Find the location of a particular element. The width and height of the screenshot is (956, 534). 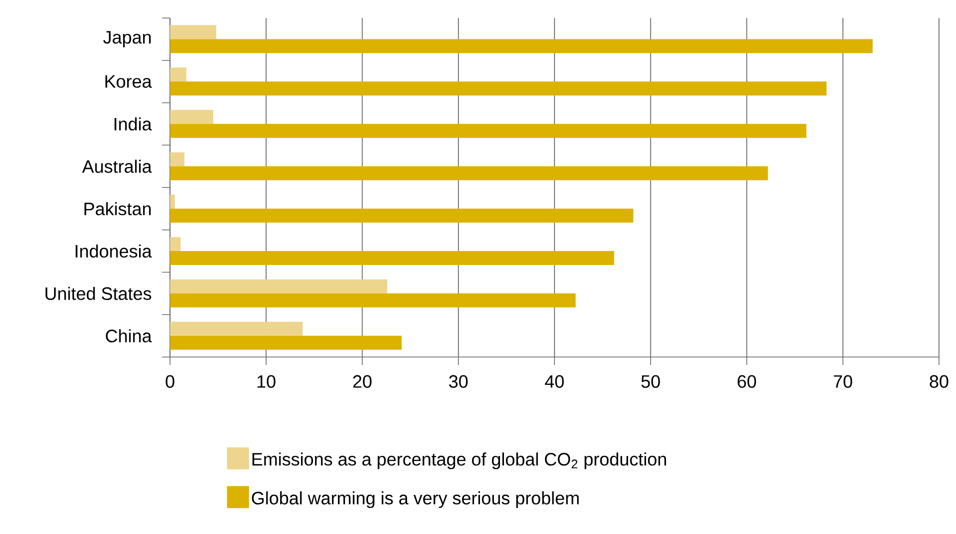

y-tick-label: Pakistan is located at coordinates (117, 209).